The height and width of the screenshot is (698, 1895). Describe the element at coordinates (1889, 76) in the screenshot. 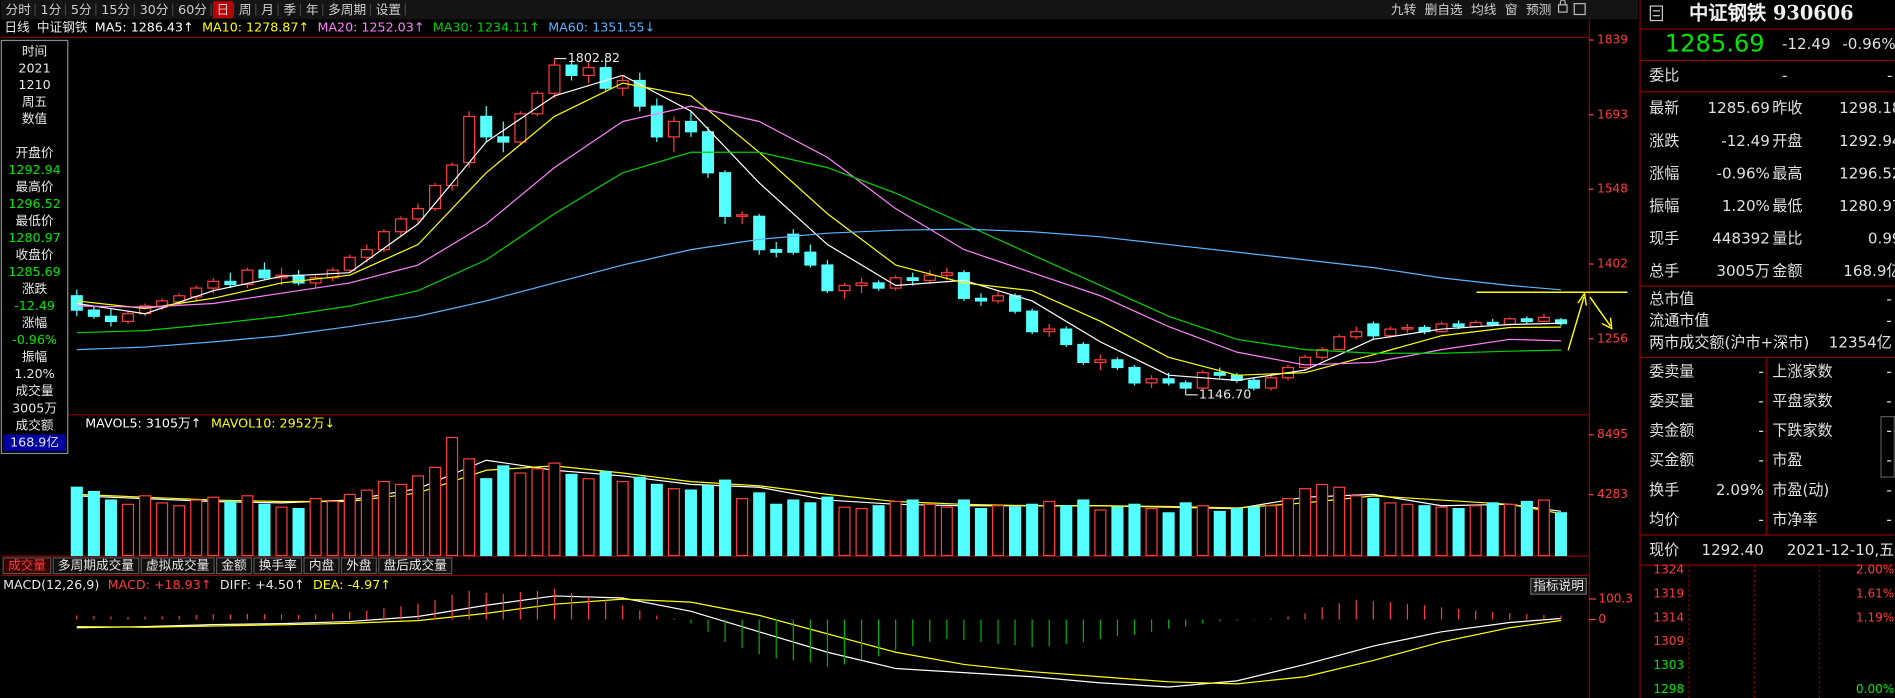

I see `weibi-diff: -` at that location.